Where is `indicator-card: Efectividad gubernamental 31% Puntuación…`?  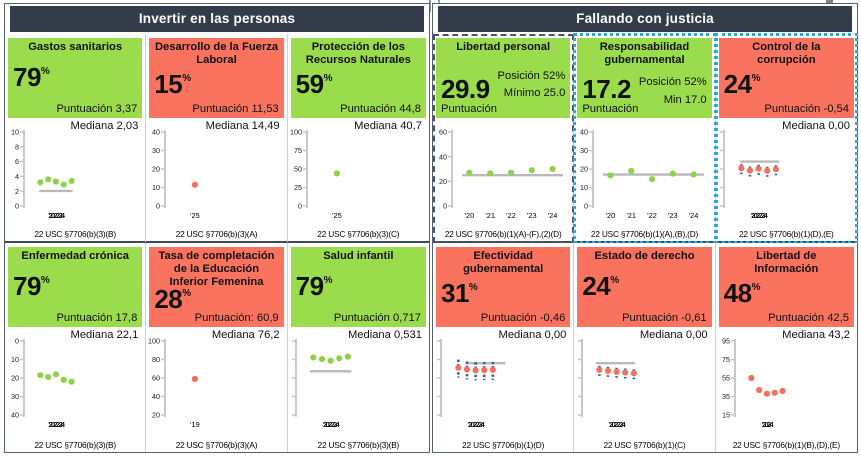
indicator-card: Efectividad gubernamental 31% Puntuación… is located at coordinates (504, 347).